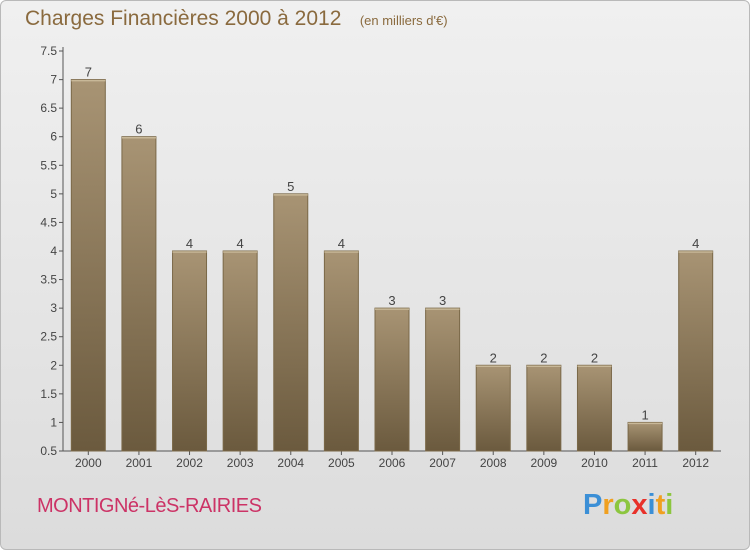  I want to click on bar-2007, so click(443, 379).